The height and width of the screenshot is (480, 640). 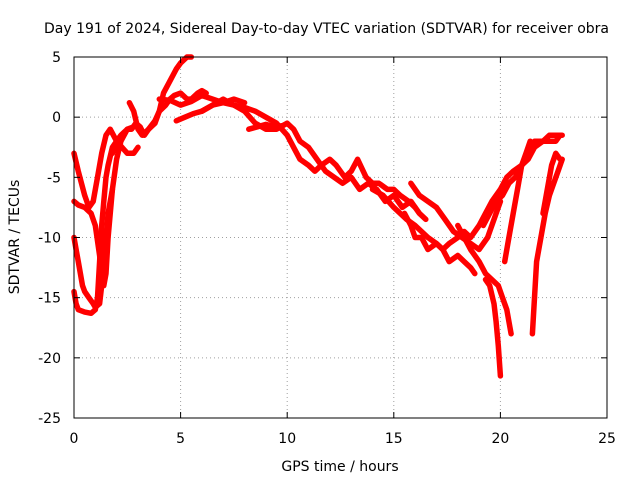 What do you see at coordinates (49, 419) in the screenshot?
I see `y-tick-label: -25` at bounding box center [49, 419].